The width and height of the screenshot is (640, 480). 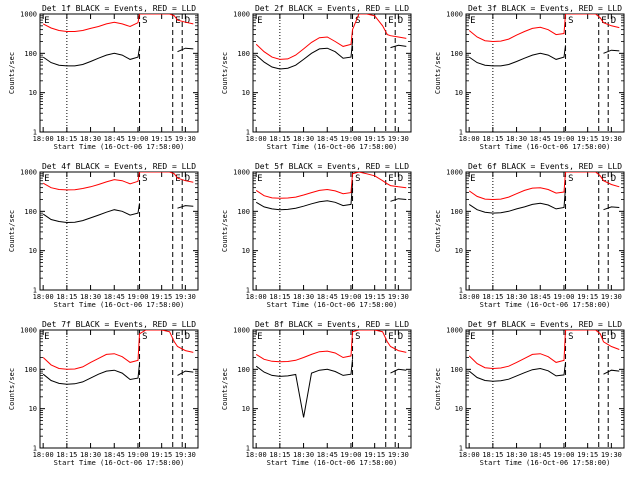 I want to click on panel-title: Det 1f BLACK = Events, RED = LLD, so click(x=119, y=8).